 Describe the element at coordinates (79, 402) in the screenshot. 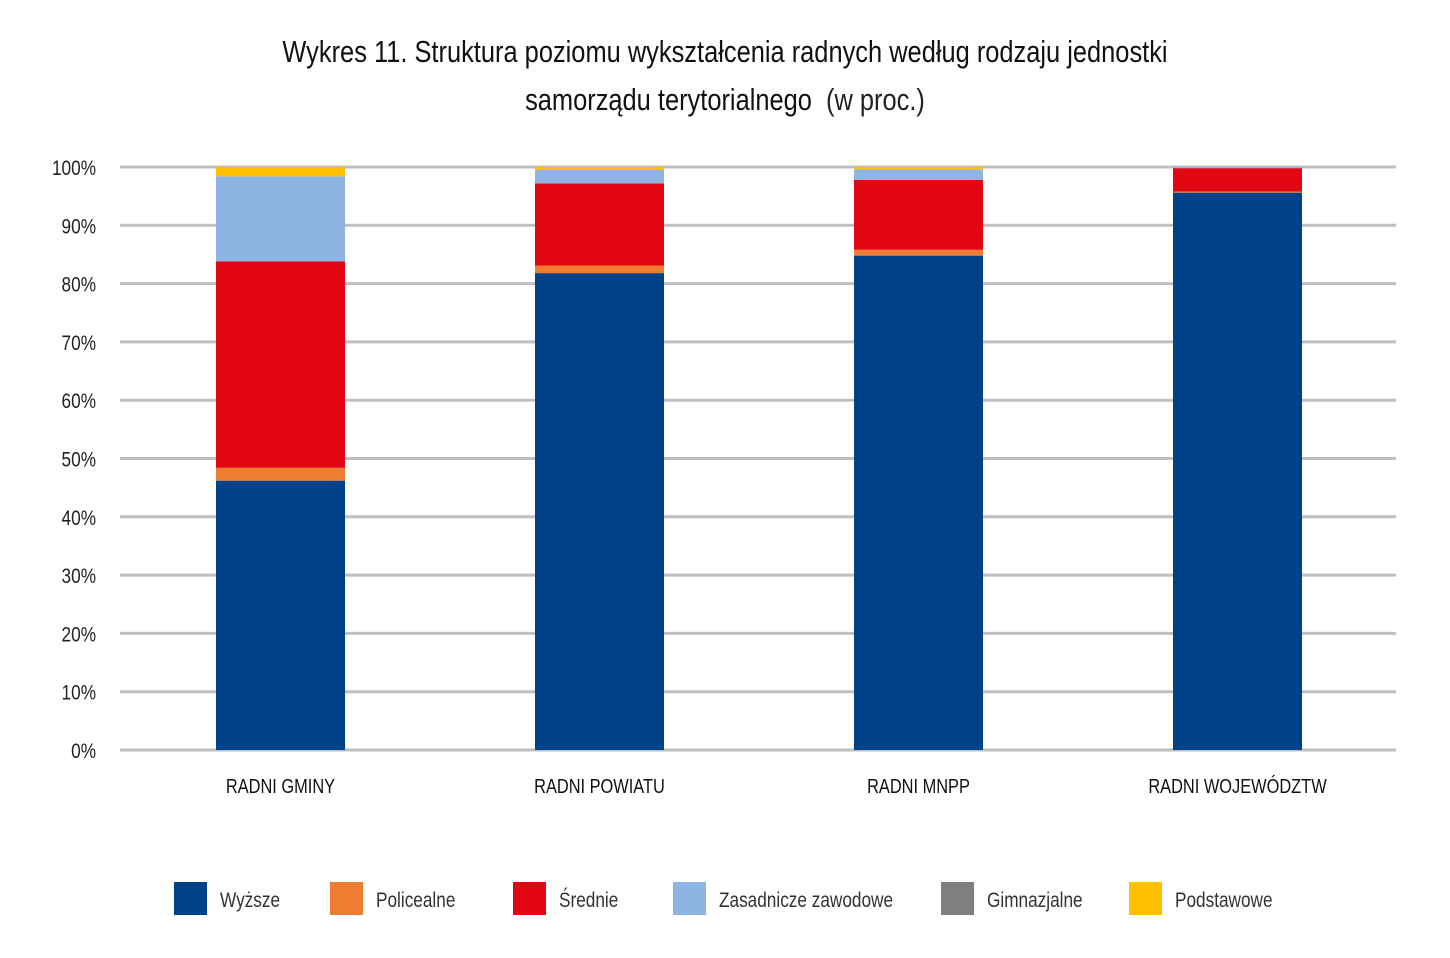

I see `y-tick-label: 60%` at that location.